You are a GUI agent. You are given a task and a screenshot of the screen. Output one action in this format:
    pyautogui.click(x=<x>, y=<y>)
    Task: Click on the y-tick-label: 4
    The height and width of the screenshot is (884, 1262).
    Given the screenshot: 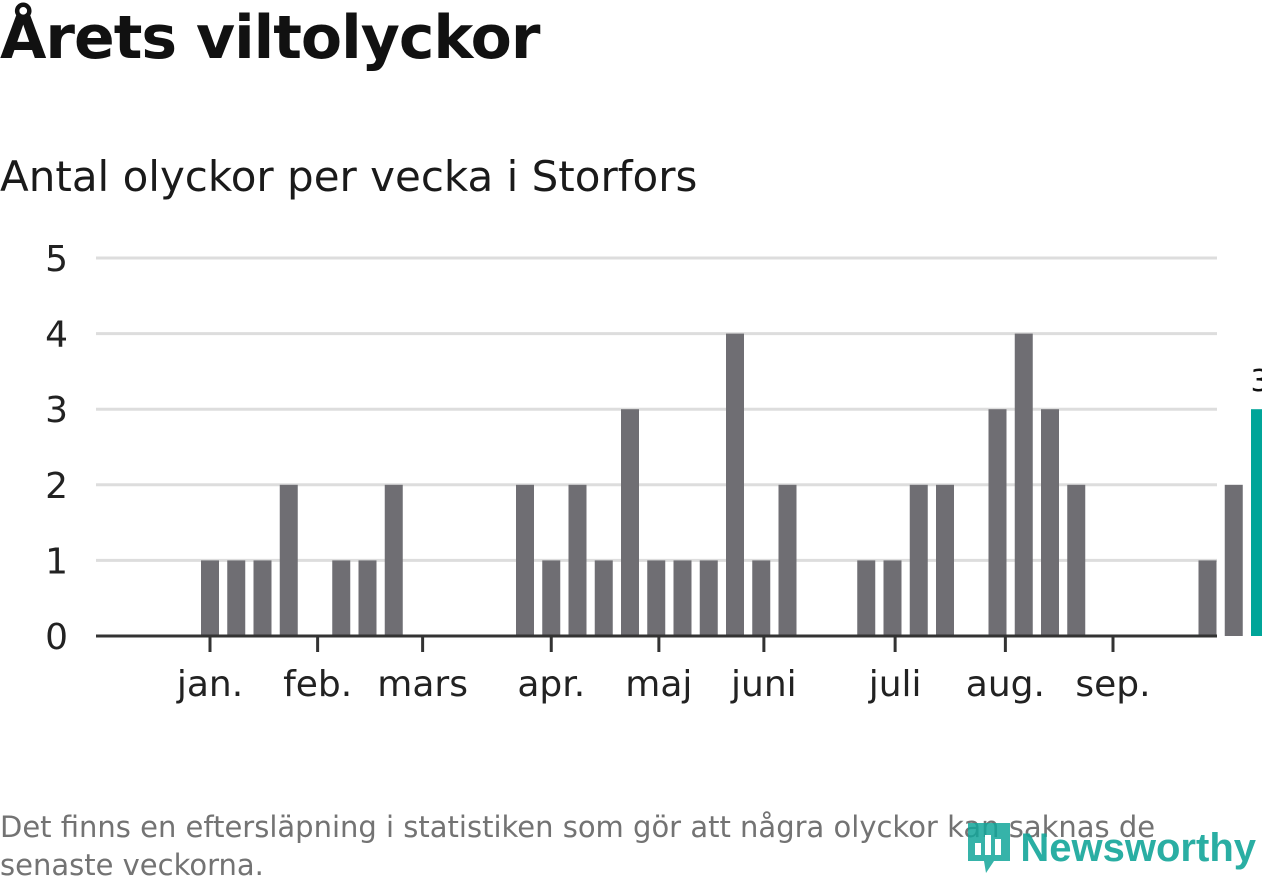 What is the action you would take?
    pyautogui.click(x=56, y=335)
    